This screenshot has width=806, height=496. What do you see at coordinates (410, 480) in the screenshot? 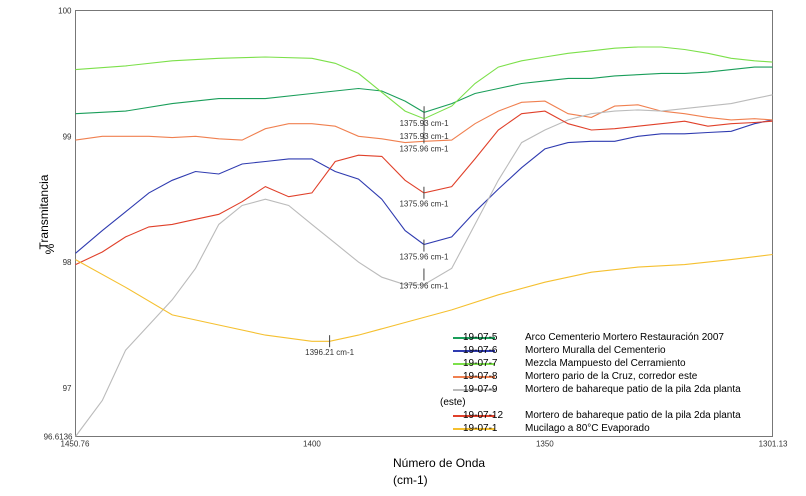
I see `x-axis-unit: (cm-1)` at bounding box center [410, 480].